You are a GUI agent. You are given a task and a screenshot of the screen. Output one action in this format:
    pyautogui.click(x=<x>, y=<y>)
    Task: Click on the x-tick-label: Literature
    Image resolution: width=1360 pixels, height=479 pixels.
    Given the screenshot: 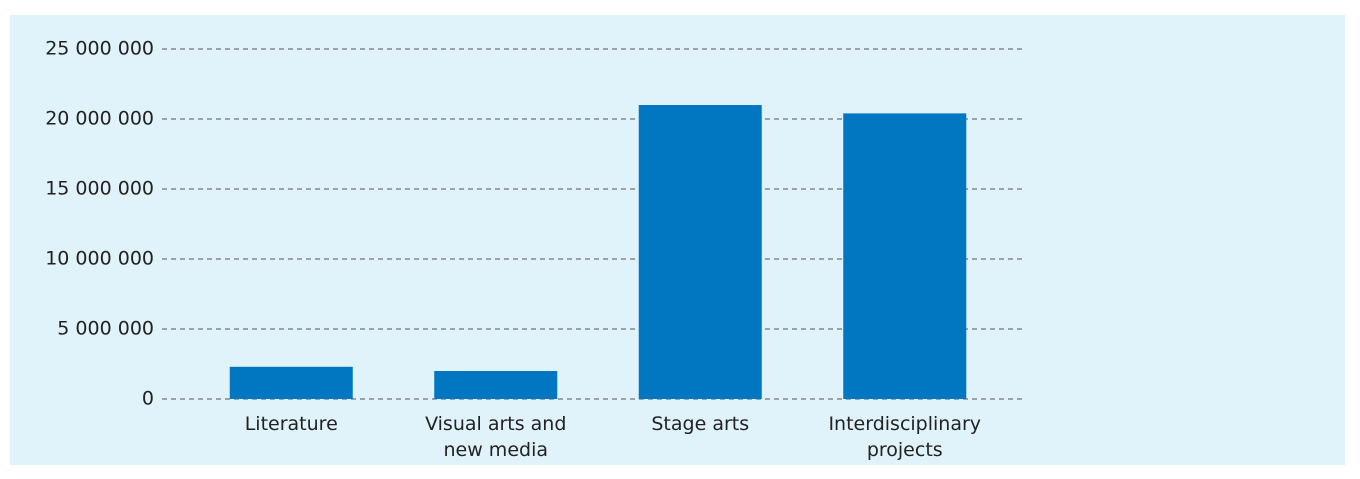 What is the action you would take?
    pyautogui.click(x=291, y=424)
    